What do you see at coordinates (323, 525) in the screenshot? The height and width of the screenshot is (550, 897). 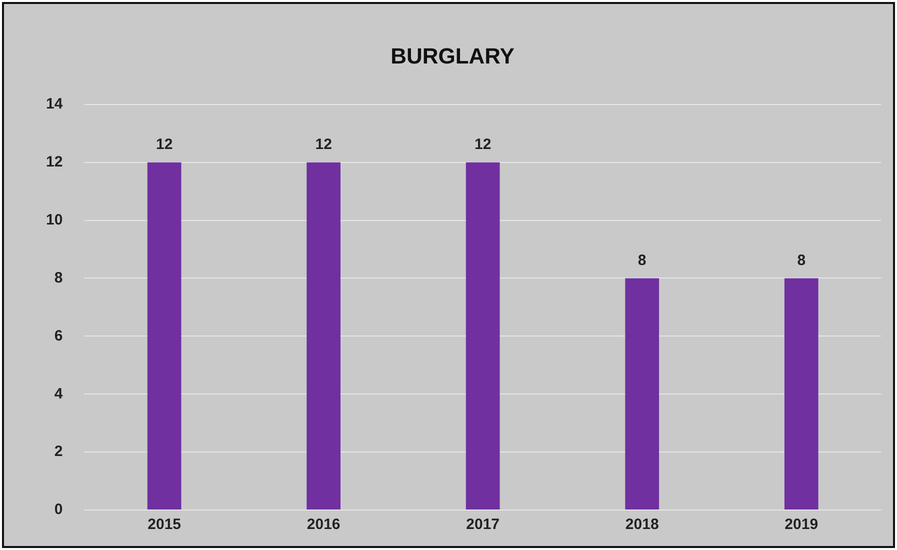 I see `x-tick-label: 2016` at bounding box center [323, 525].